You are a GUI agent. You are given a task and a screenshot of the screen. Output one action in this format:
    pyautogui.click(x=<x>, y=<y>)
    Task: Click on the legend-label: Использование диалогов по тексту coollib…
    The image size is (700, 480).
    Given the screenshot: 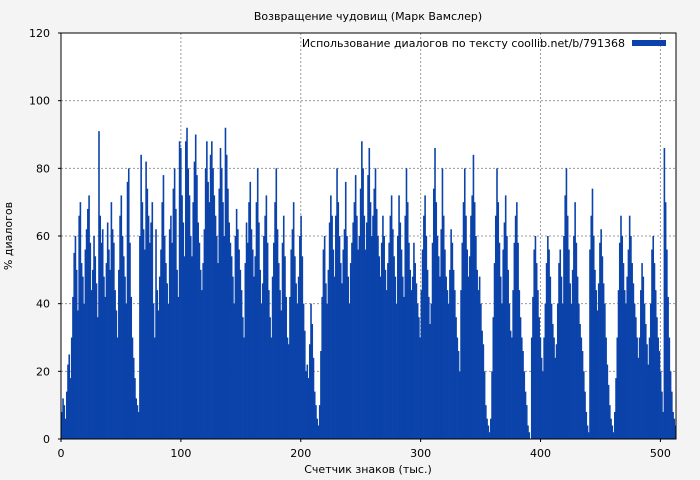 What is the action you would take?
    pyautogui.click(x=463, y=43)
    